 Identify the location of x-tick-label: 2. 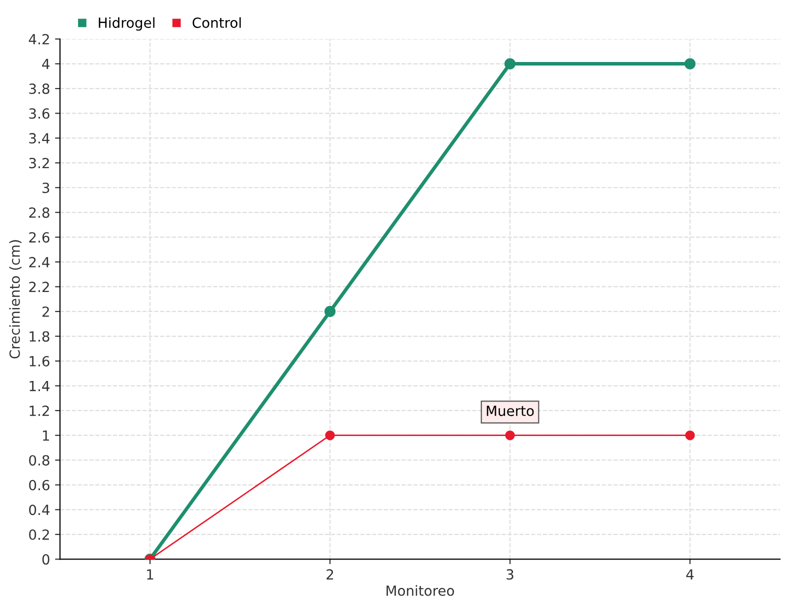
(330, 574).